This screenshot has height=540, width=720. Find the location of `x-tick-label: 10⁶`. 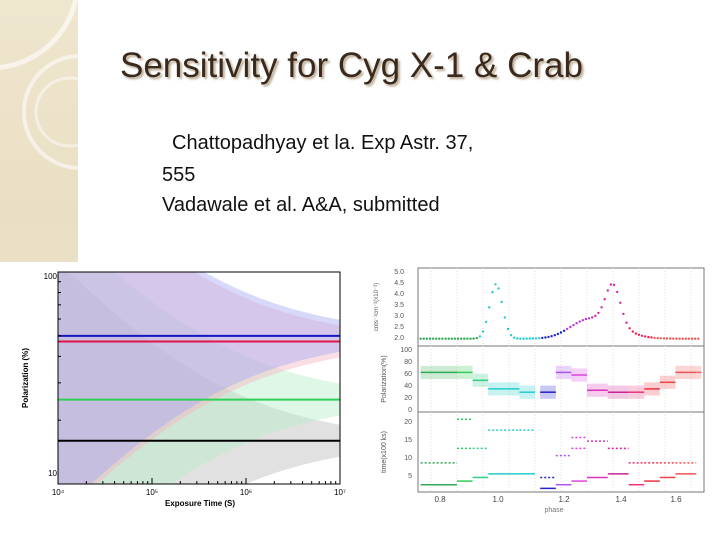

x-tick-label: 10⁶ is located at coordinates (246, 492).